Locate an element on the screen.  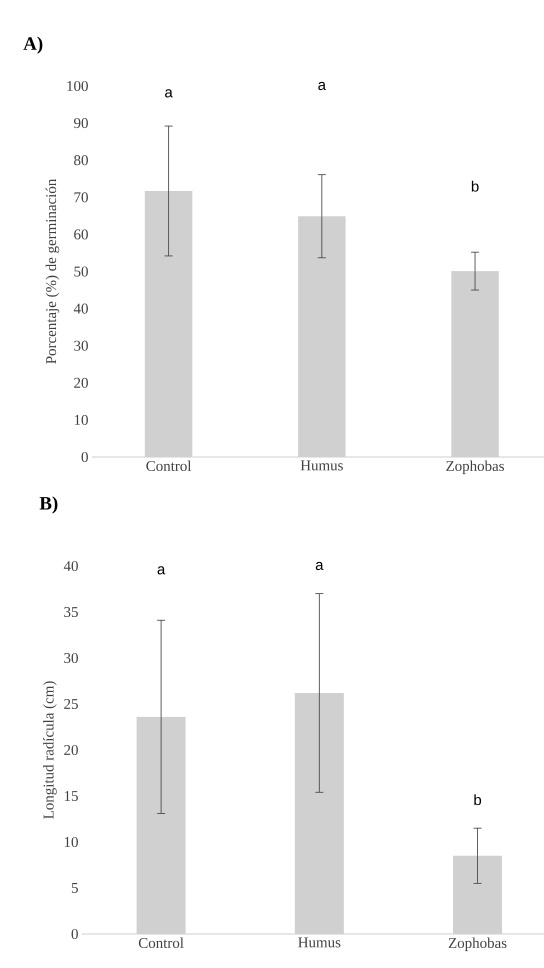
y-tick-label: 90 is located at coordinates (81, 123).